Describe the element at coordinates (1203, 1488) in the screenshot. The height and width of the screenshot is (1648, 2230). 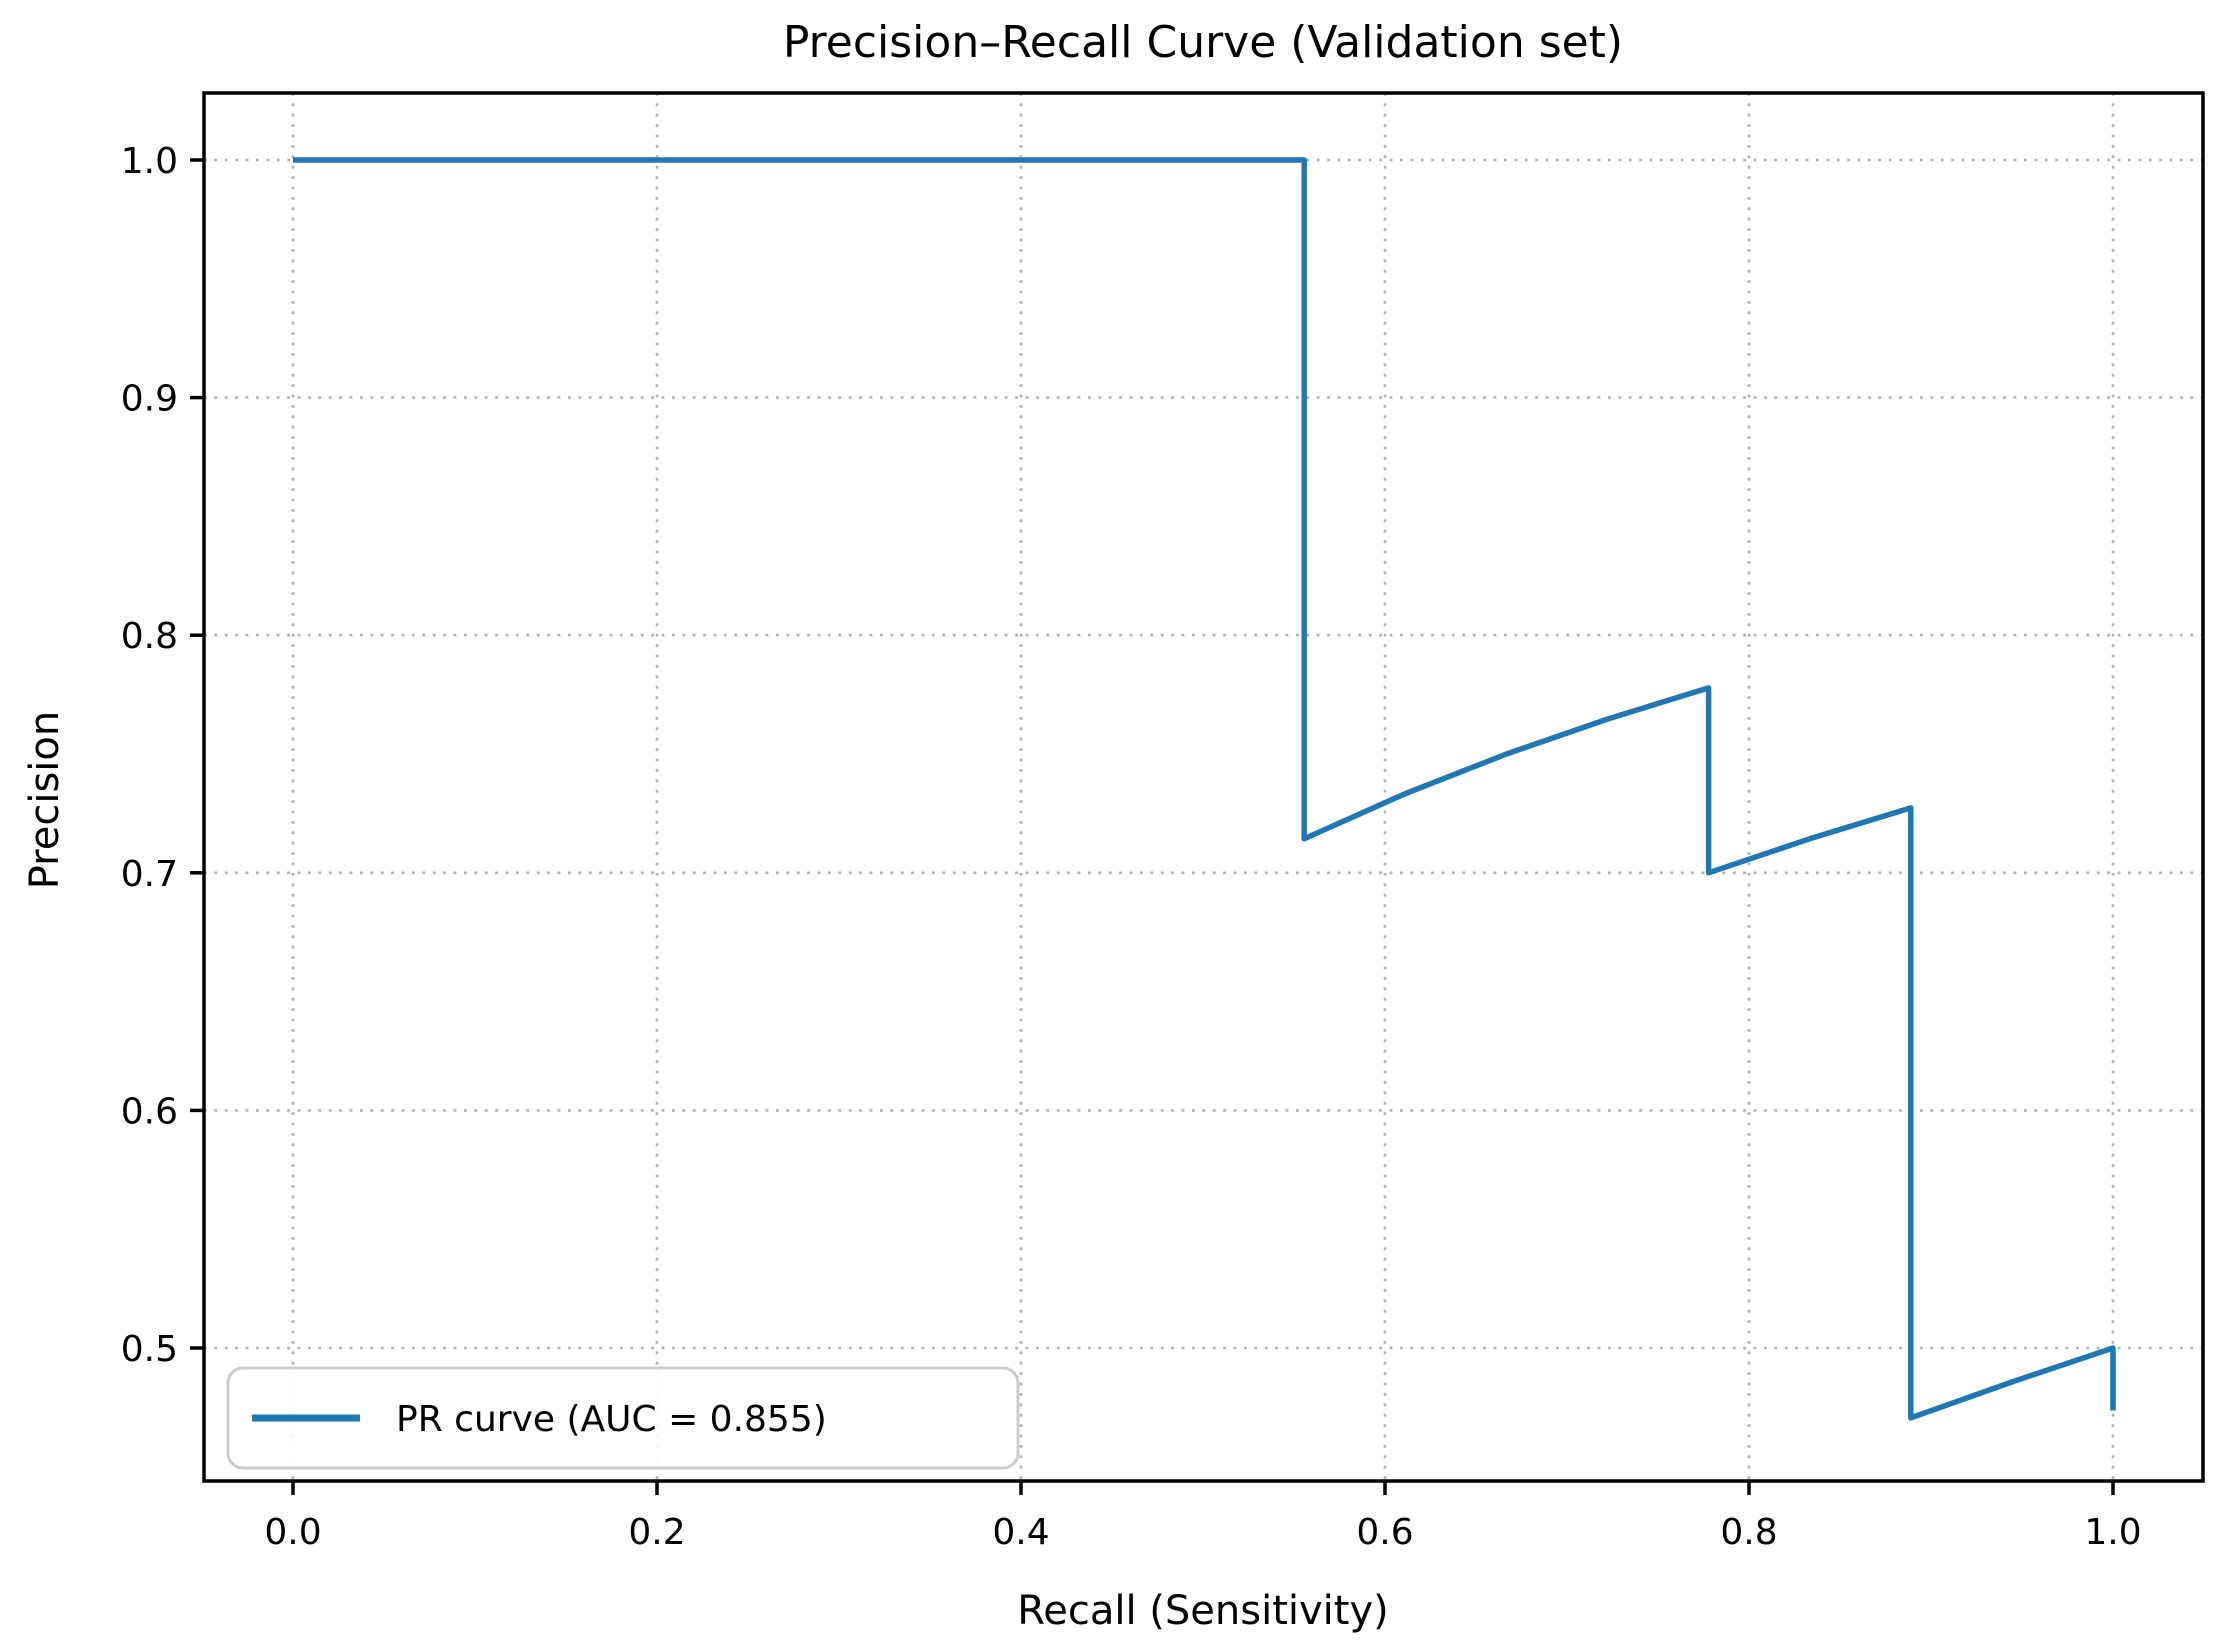
I see `x-ticks` at that location.